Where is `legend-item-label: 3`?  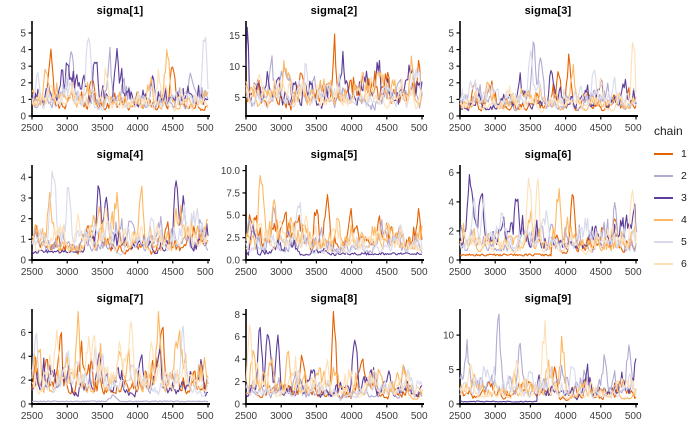 legend-item-label: 3 is located at coordinates (684, 198).